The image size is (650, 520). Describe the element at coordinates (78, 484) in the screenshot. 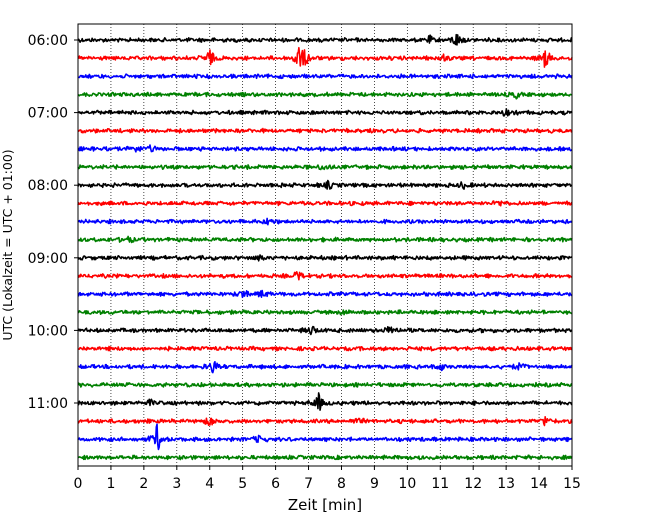

I see `x-tick-label: 0` at that location.